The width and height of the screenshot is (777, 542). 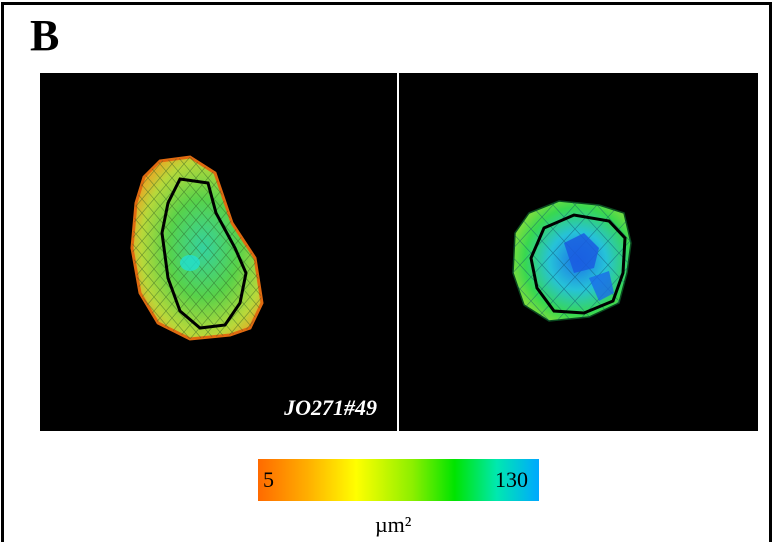 I want to click on panel-label: B, so click(x=45, y=35).